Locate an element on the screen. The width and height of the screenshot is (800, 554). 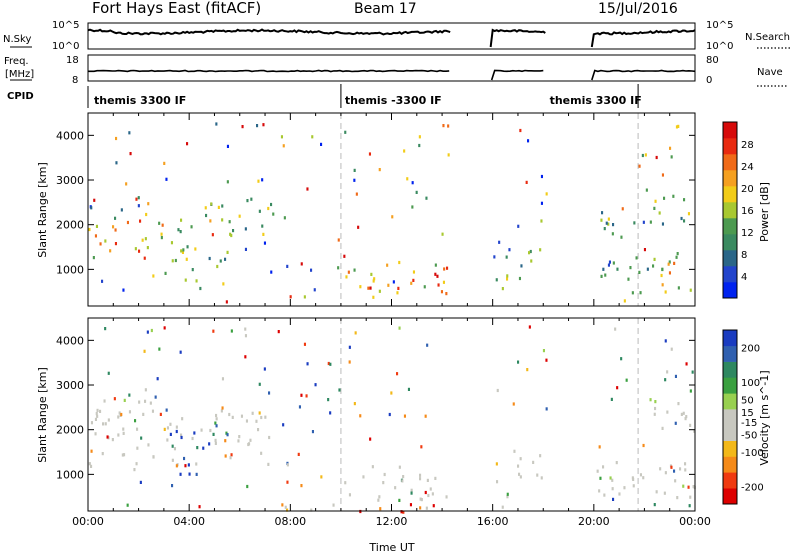
freq-unit-label: [MHz] is located at coordinates (19, 74).